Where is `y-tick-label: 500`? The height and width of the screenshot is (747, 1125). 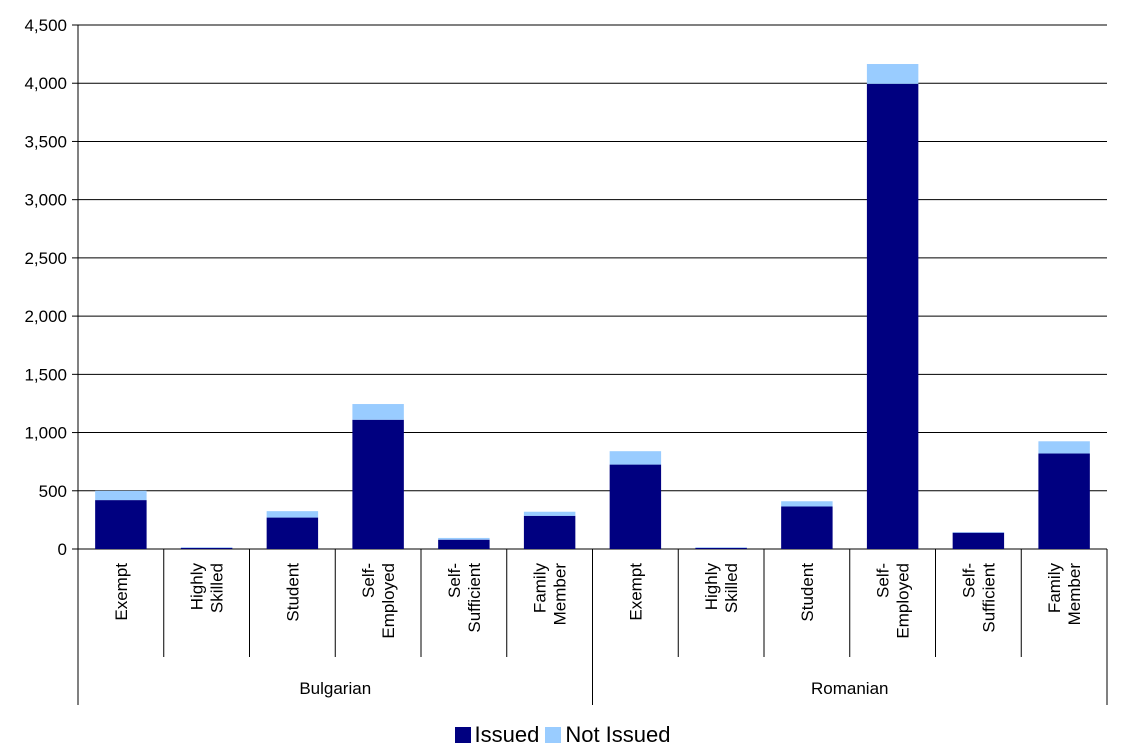
y-tick-label: 500 is located at coordinates (53, 491).